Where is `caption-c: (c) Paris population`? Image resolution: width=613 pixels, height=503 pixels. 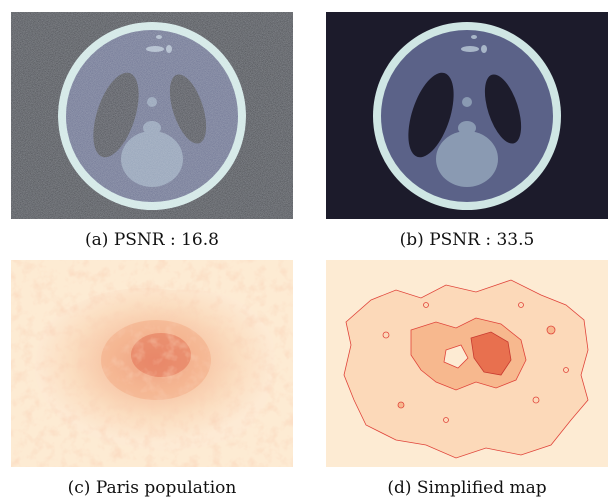 caption-c: (c) Paris population is located at coordinates (152, 488).